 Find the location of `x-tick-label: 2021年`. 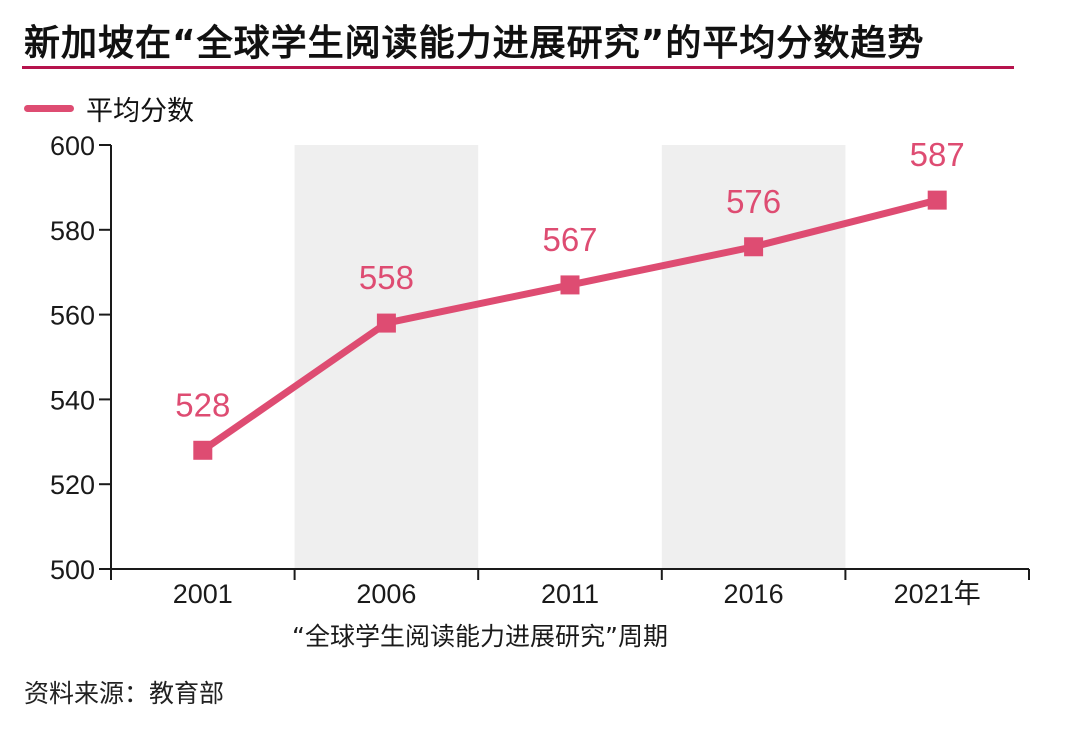

x-tick-label: 2021年 is located at coordinates (937, 594).